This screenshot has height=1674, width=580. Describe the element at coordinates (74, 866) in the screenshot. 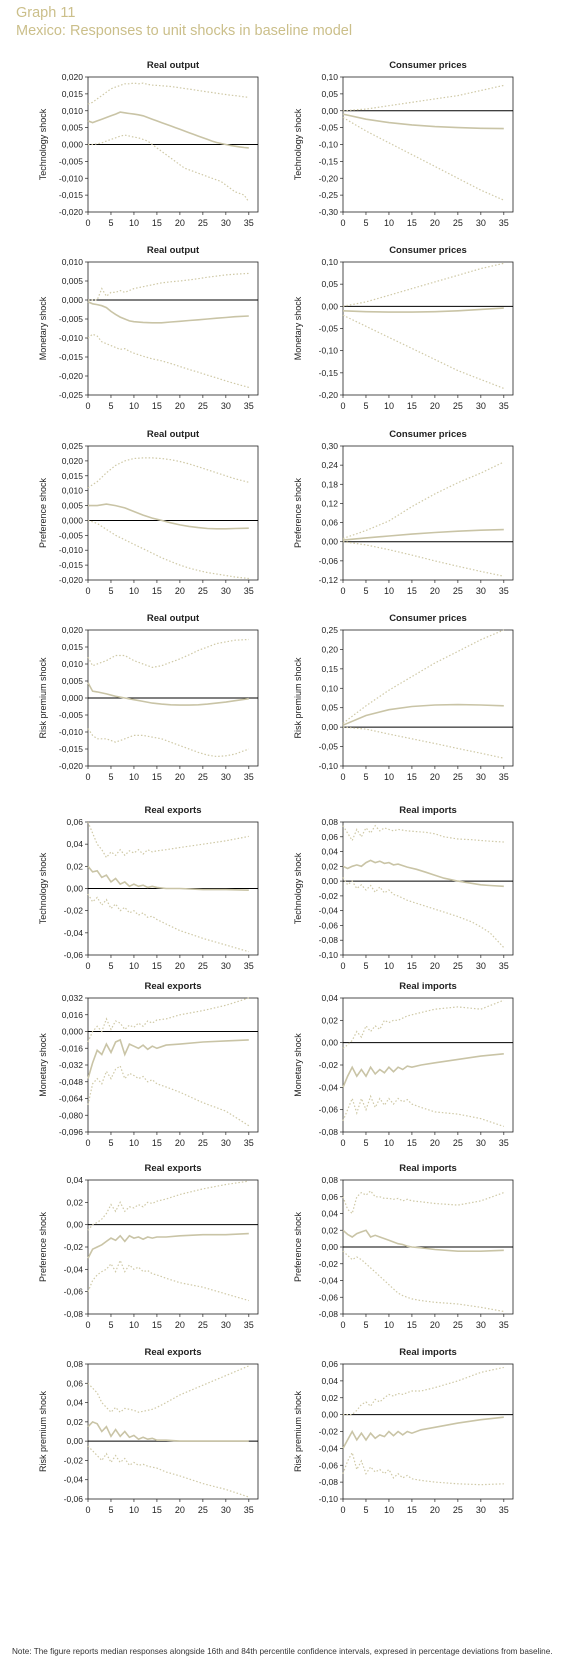

I see `y-tick-label: 0,02` at that location.